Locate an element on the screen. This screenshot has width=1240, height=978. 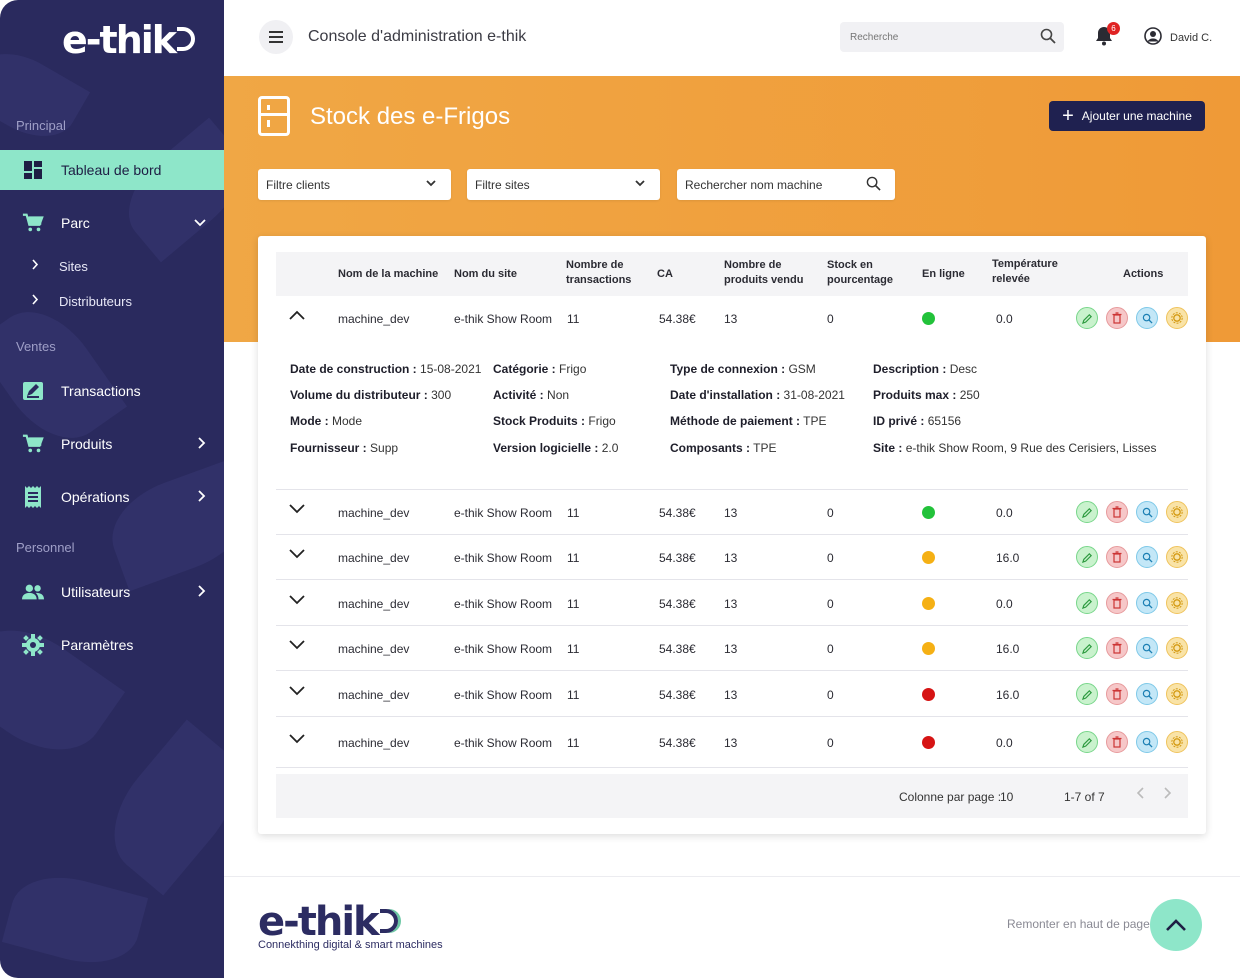
cell-site: e-thik Show Room is located at coordinates (503, 649).